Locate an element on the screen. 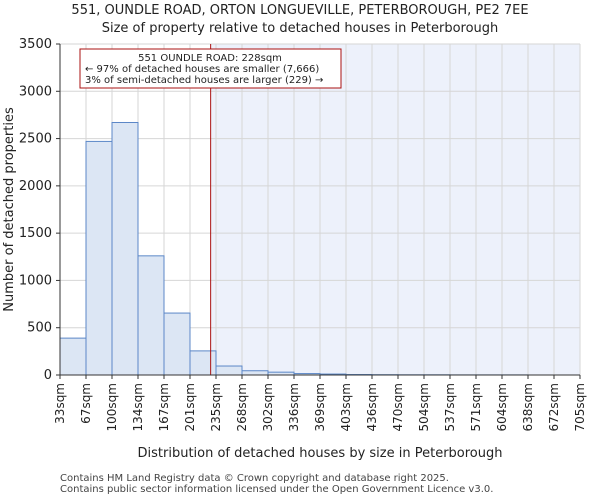 Image resolution: width=600 pixels, height=500 pixels. annotation-border is located at coordinates (210, 68).